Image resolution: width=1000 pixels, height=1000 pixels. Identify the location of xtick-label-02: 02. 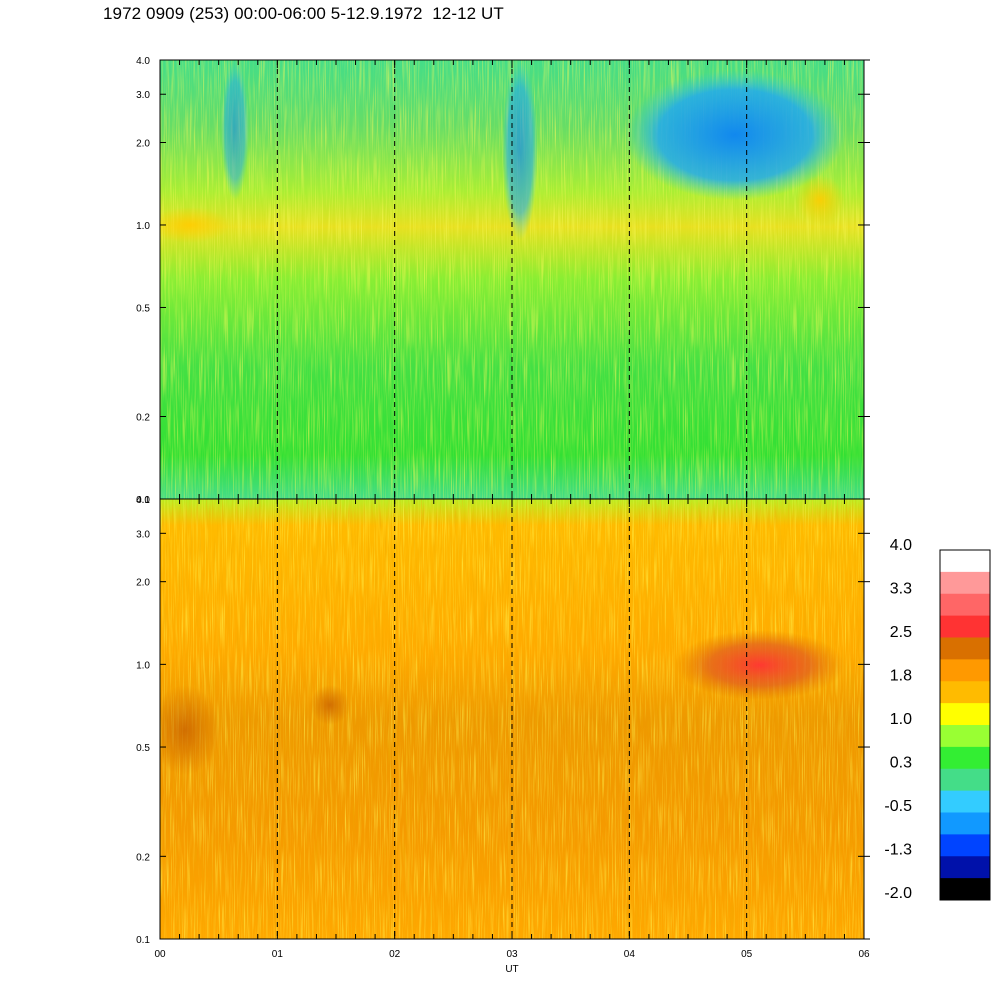
(395, 954).